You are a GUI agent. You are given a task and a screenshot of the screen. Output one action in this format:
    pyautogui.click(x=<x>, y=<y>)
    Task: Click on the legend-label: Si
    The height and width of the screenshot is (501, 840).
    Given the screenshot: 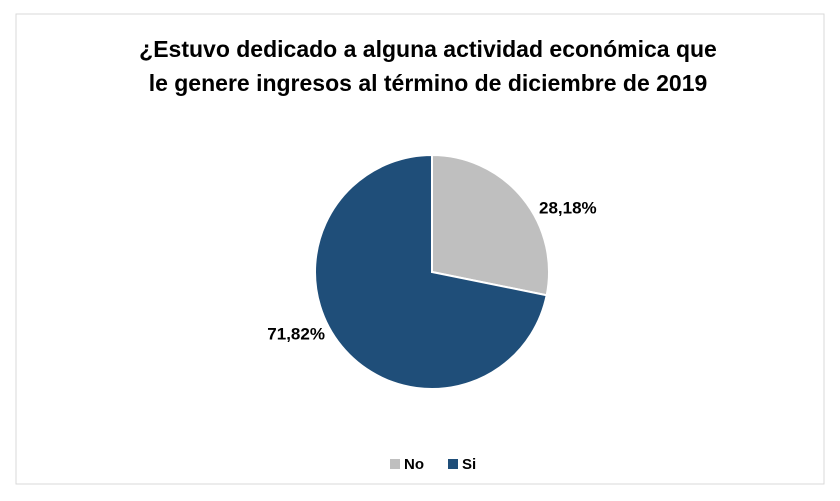 What is the action you would take?
    pyautogui.click(x=469, y=464)
    